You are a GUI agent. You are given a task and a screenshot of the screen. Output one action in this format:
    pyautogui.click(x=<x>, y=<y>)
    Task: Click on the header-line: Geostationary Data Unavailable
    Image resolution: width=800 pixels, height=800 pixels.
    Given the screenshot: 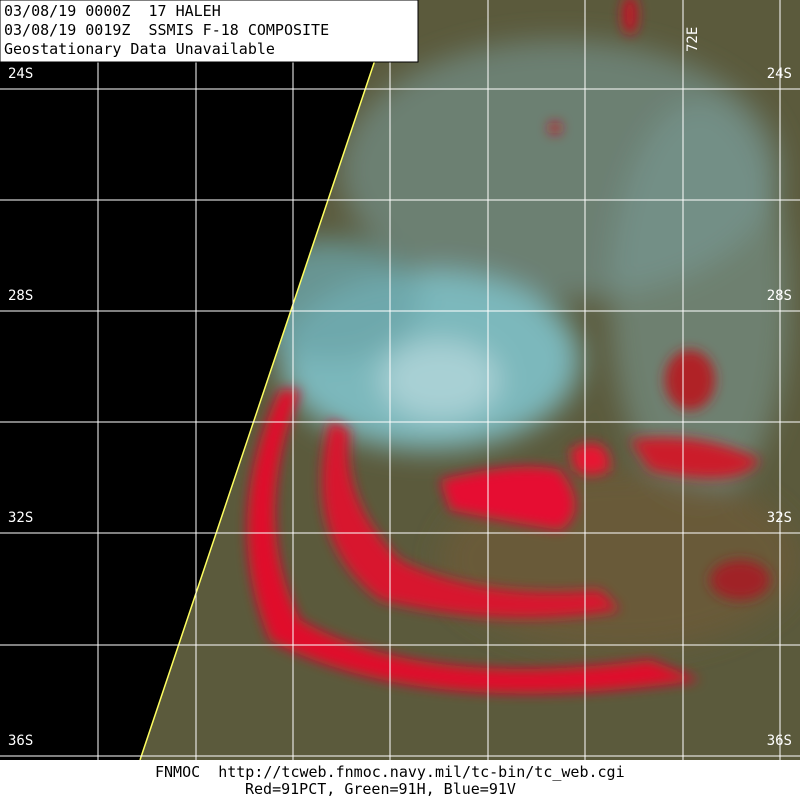 What is the action you would take?
    pyautogui.click(x=139, y=49)
    